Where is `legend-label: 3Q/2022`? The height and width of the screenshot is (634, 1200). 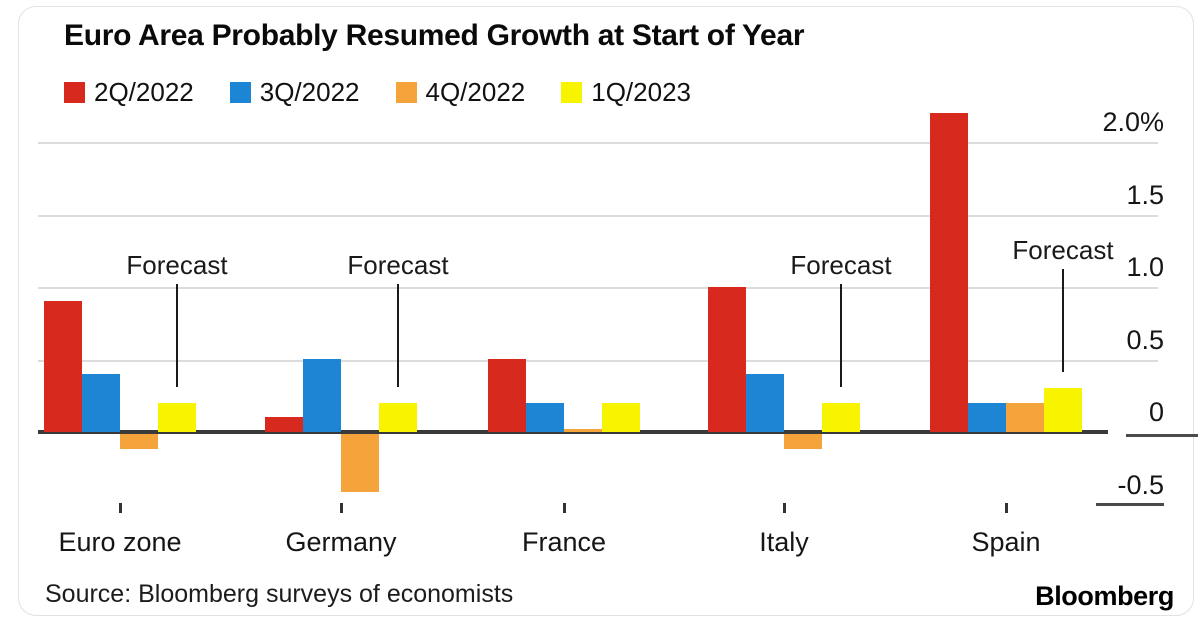 legend-label: 3Q/2022 is located at coordinates (309, 92).